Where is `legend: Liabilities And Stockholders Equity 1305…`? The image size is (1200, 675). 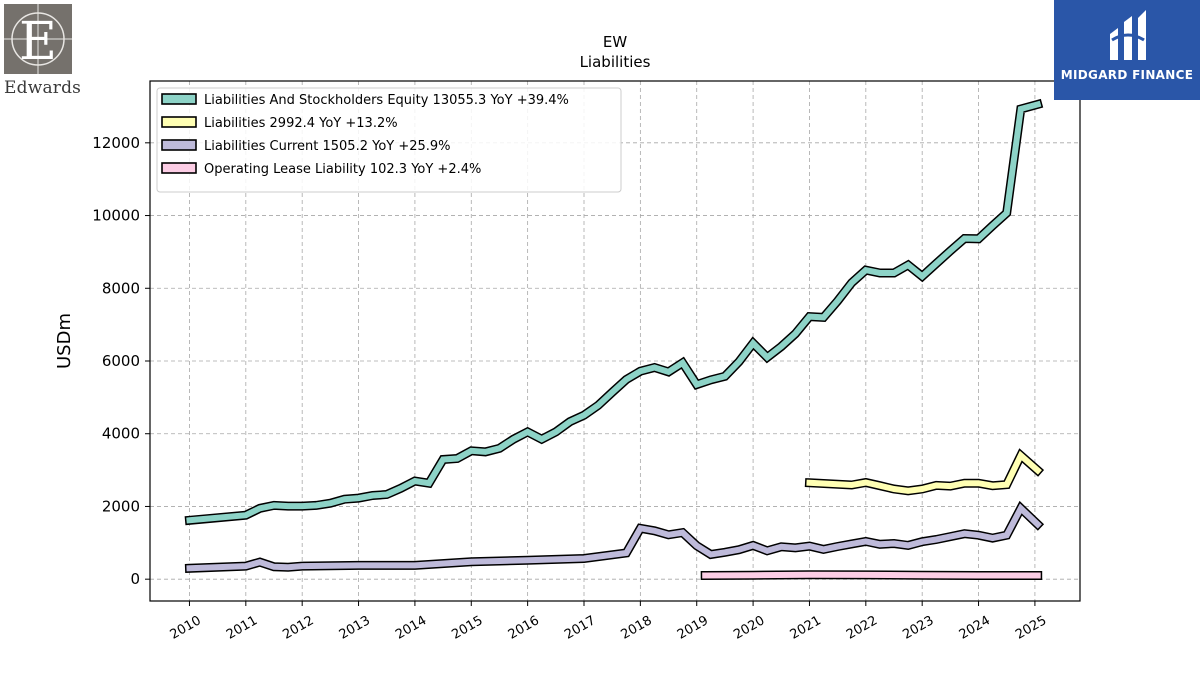
legend: Liabilities And Stockholders Equity 1305… is located at coordinates (389, 140).